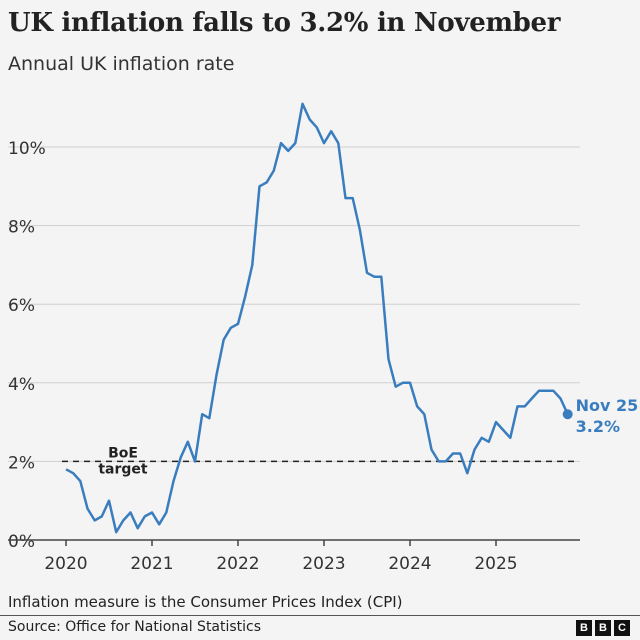 Image resolution: width=640 pixels, height=640 pixels. Describe the element at coordinates (567, 414) in the screenshot. I see `latest-point-marker` at that location.